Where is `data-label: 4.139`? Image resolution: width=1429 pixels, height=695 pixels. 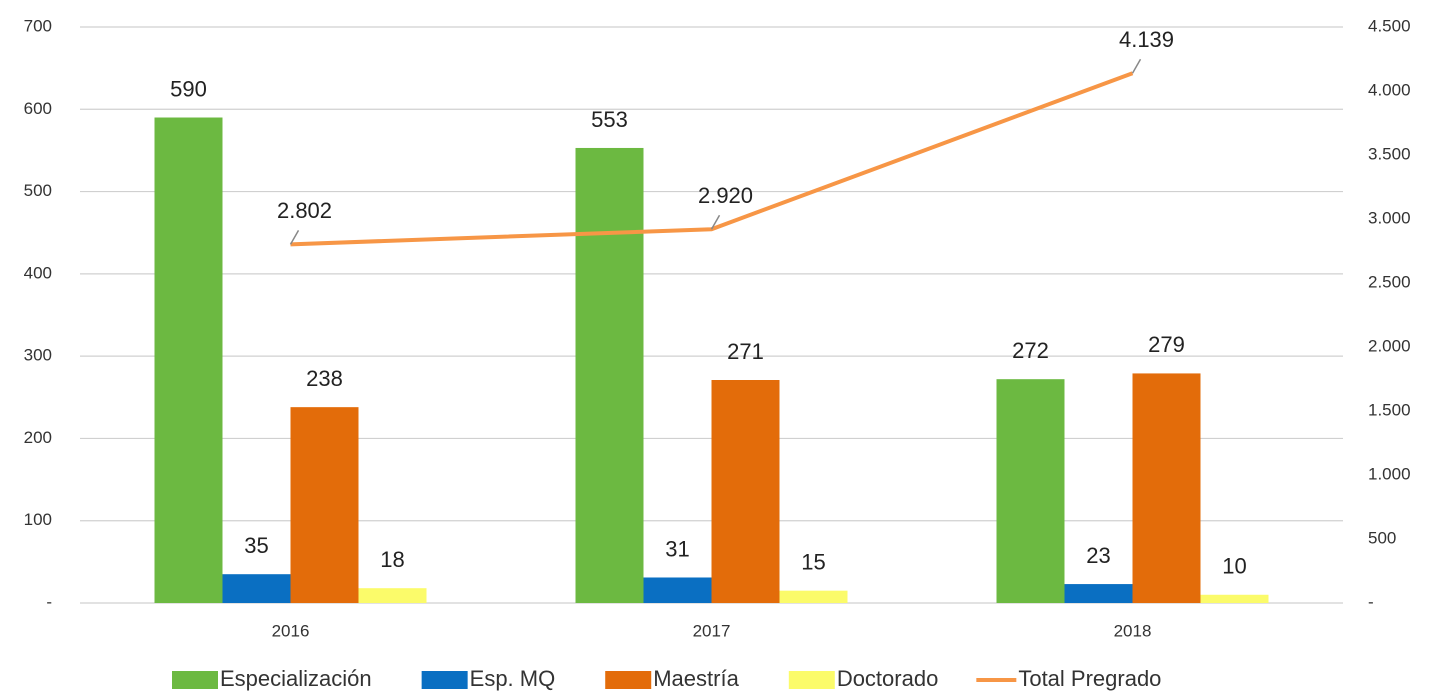
data-label: 4.139 is located at coordinates (1146, 39).